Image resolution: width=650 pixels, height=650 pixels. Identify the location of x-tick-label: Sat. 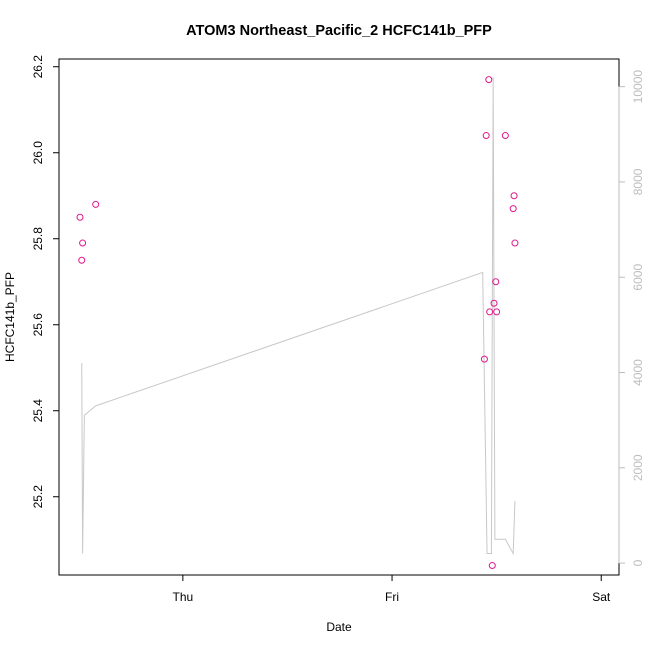
(601, 597).